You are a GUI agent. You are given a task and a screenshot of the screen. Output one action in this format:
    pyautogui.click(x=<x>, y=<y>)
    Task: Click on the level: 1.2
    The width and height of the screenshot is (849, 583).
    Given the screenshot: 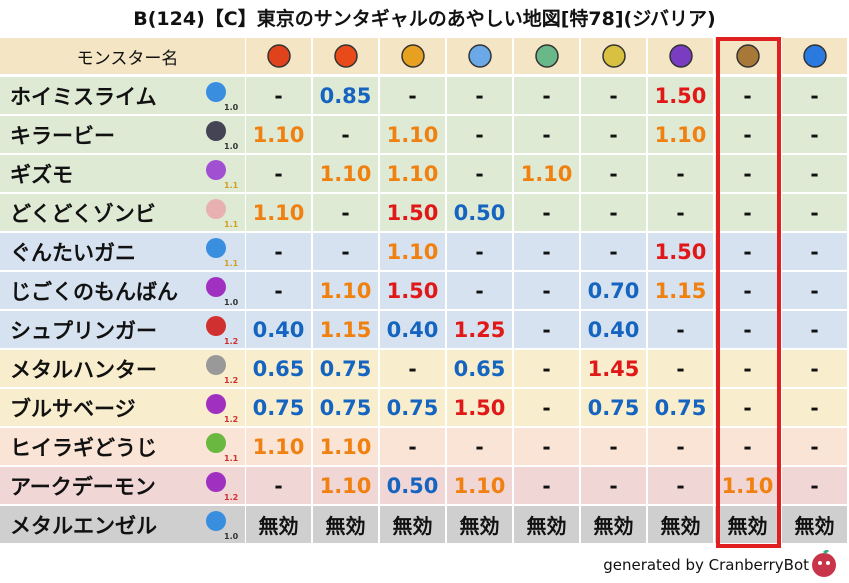 What is the action you would take?
    pyautogui.click(x=231, y=419)
    